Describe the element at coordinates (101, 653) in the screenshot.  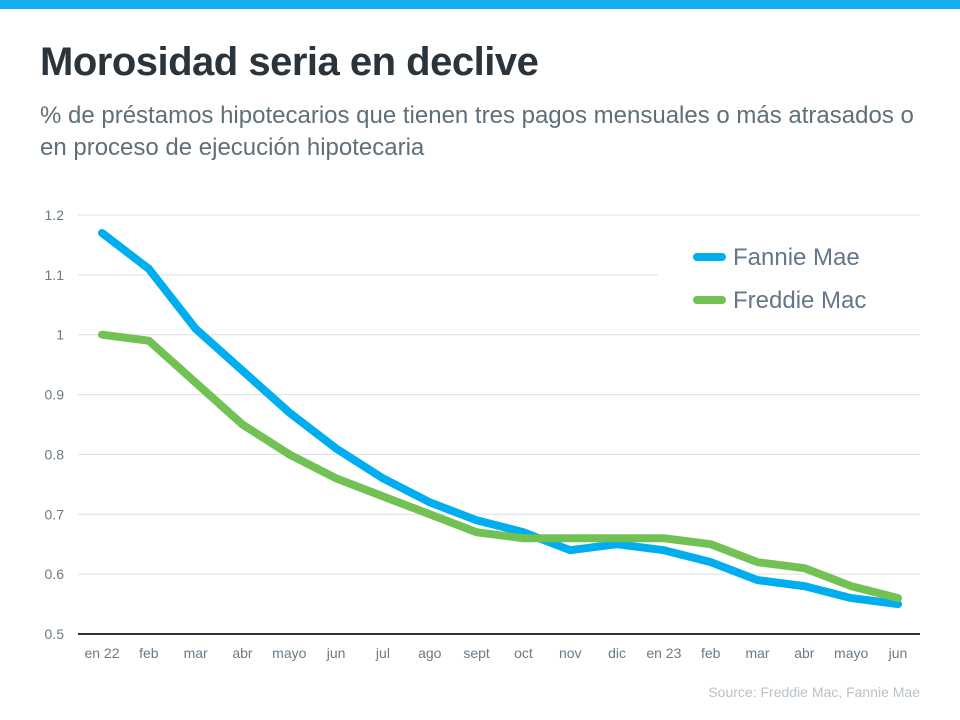
I see `x-tick-label: en 22` at that location.